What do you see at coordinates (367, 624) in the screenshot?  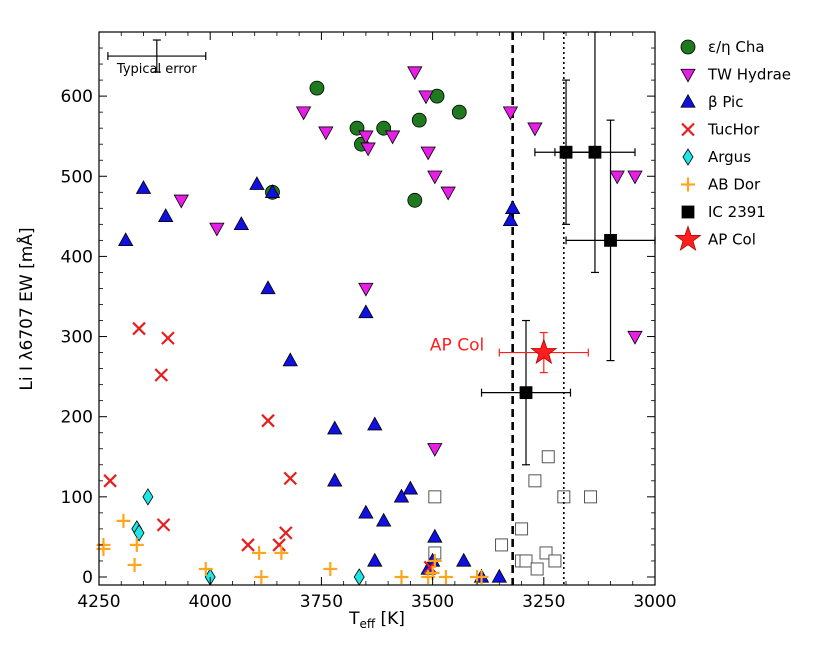 I see `x-axis-label-subscript: eff` at bounding box center [367, 624].